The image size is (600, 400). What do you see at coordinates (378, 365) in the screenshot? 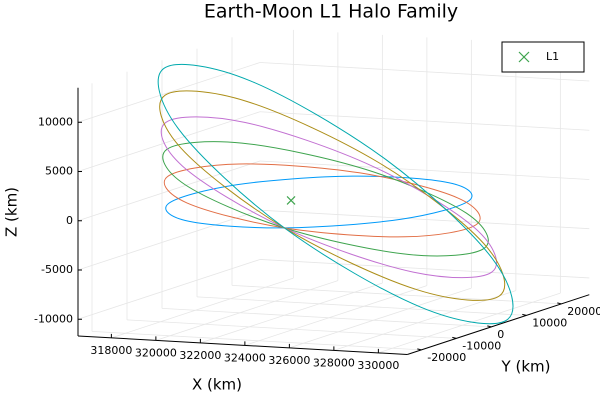
I see `x-tick-label: 330000` at bounding box center [378, 365].